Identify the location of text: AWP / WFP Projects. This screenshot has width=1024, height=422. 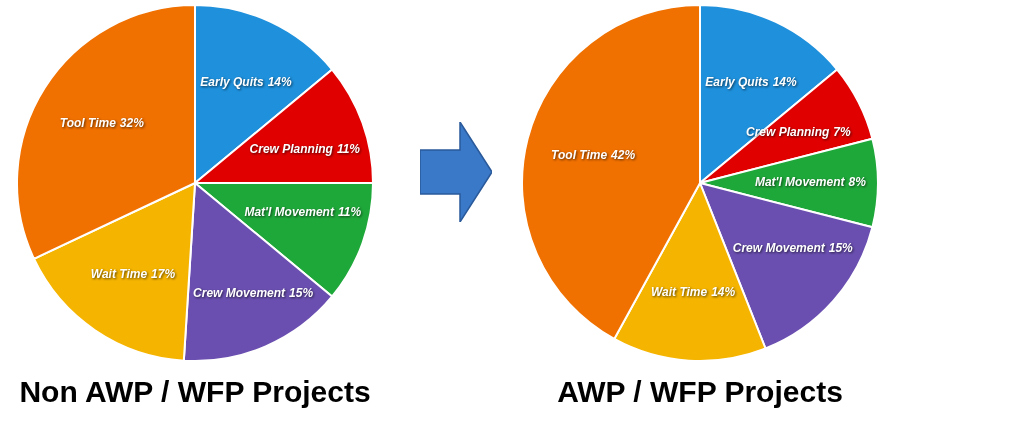
(700, 392).